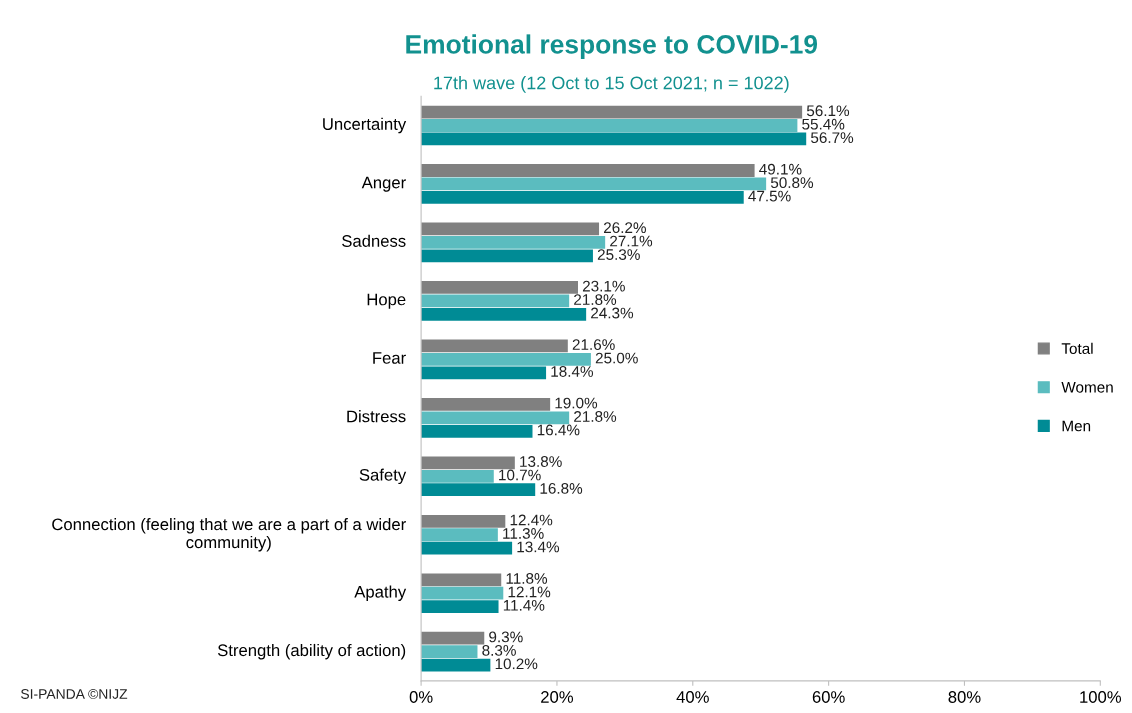 The width and height of the screenshot is (1132, 713). Describe the element at coordinates (572, 371) in the screenshot. I see `data-label: 18.4%` at that location.